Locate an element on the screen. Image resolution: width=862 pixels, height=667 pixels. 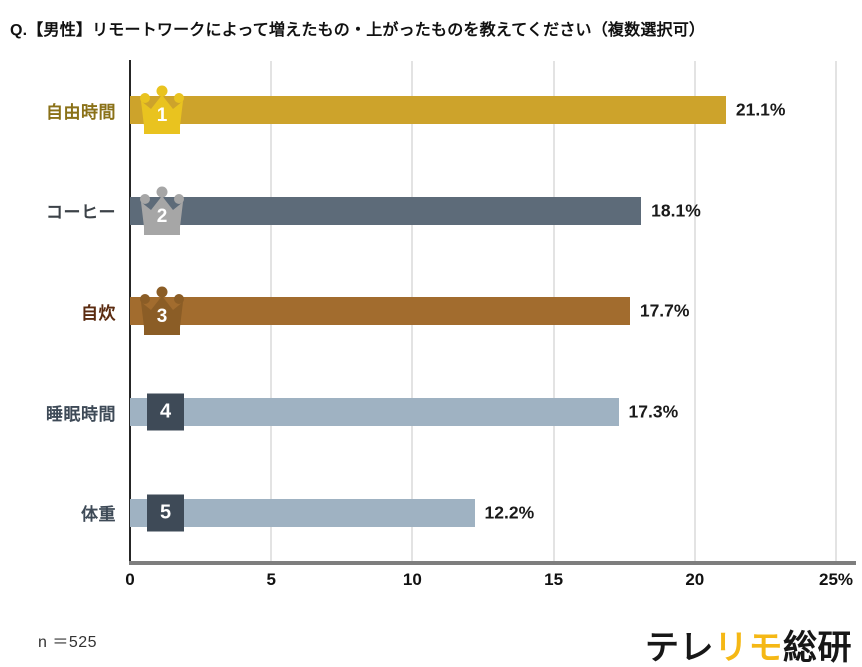
rank-crown-badge: 3 is located at coordinates (162, 311).